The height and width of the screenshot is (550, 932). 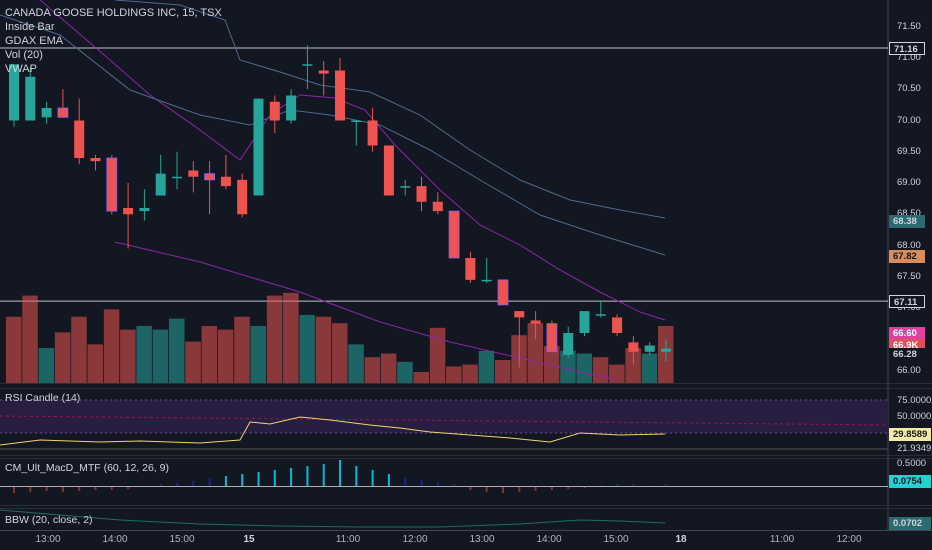 I want to click on time-tick: 12:00, so click(x=849, y=539).